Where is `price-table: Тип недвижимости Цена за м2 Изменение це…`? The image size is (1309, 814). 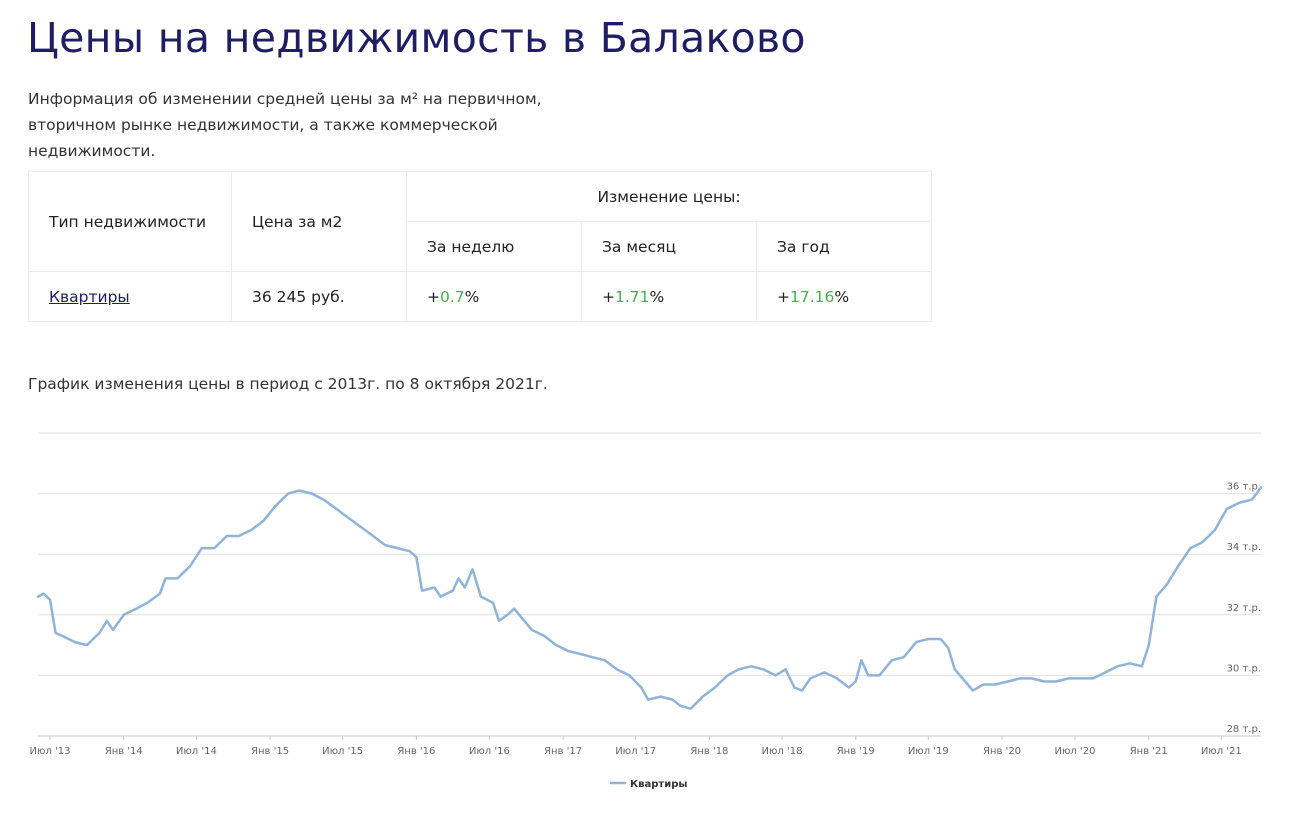 price-table: Тип недвижимости Цена за м2 Изменение це… is located at coordinates (480, 246).